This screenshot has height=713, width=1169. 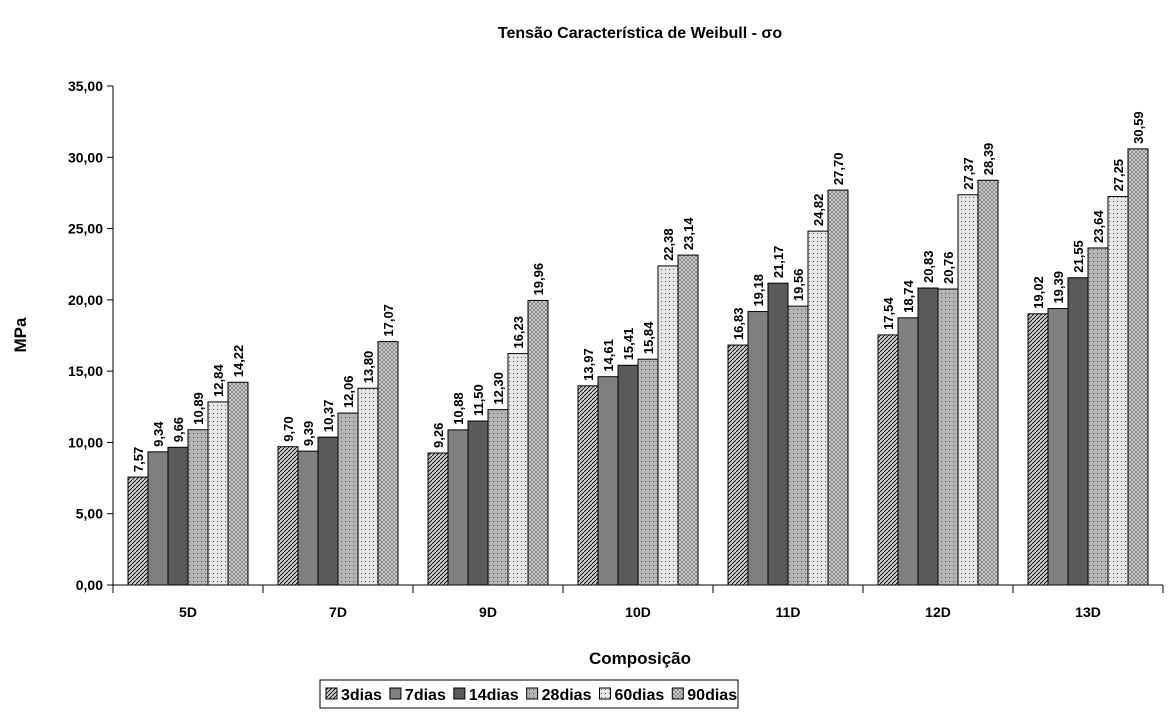 I want to click on data-label: 11,50, so click(x=478, y=400).